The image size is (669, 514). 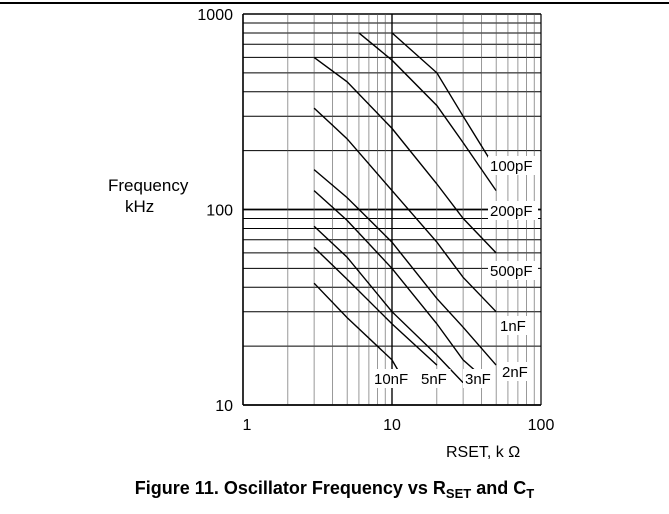 I want to click on y-axis-label-line2: kHz, so click(x=140, y=206).